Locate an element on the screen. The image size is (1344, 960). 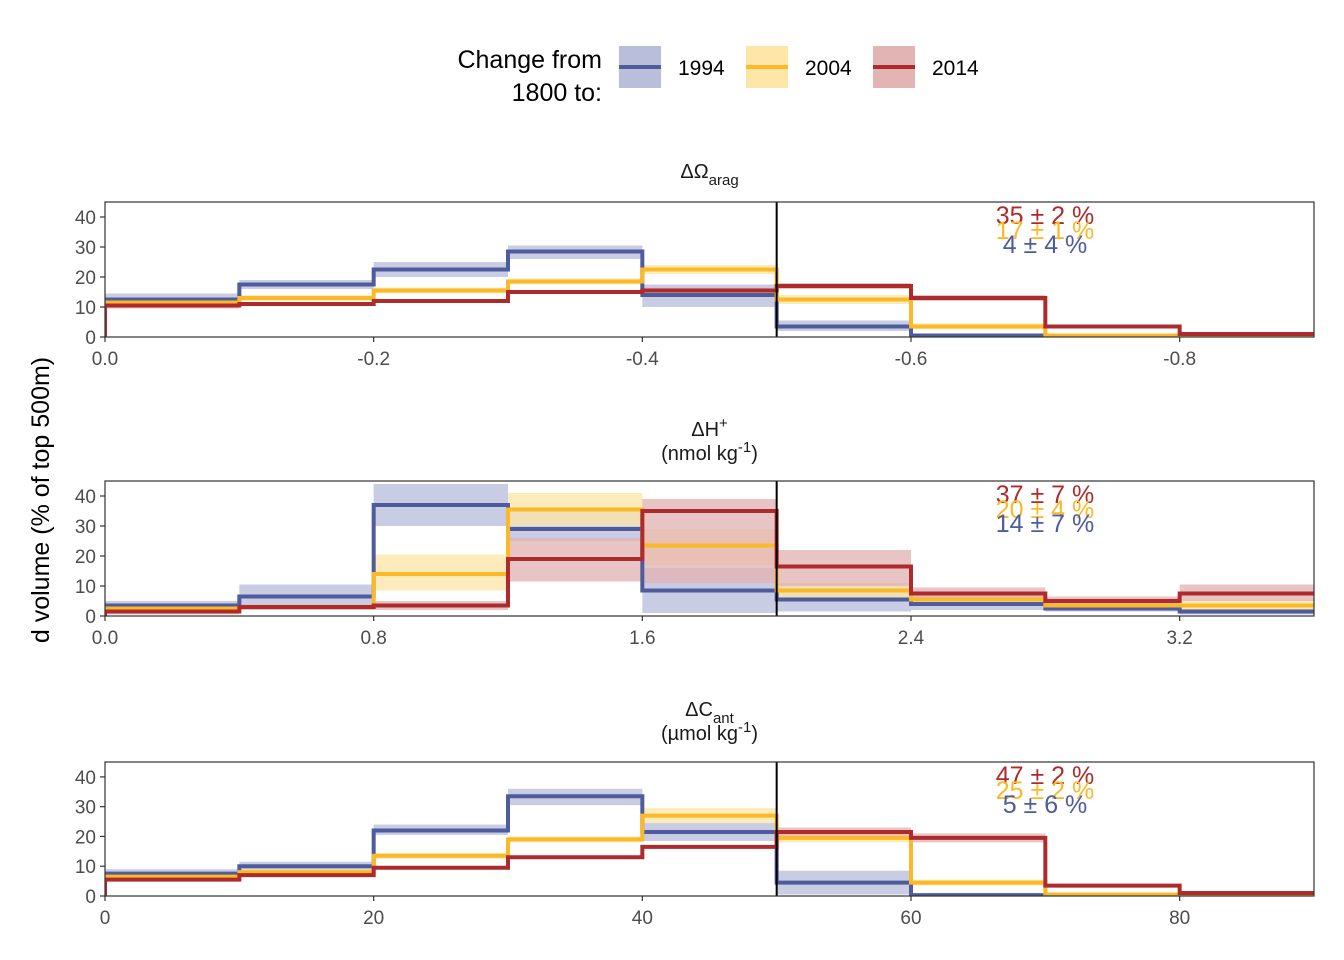
panel-unit-text: (nmol kg-1) is located at coordinates (709, 452).